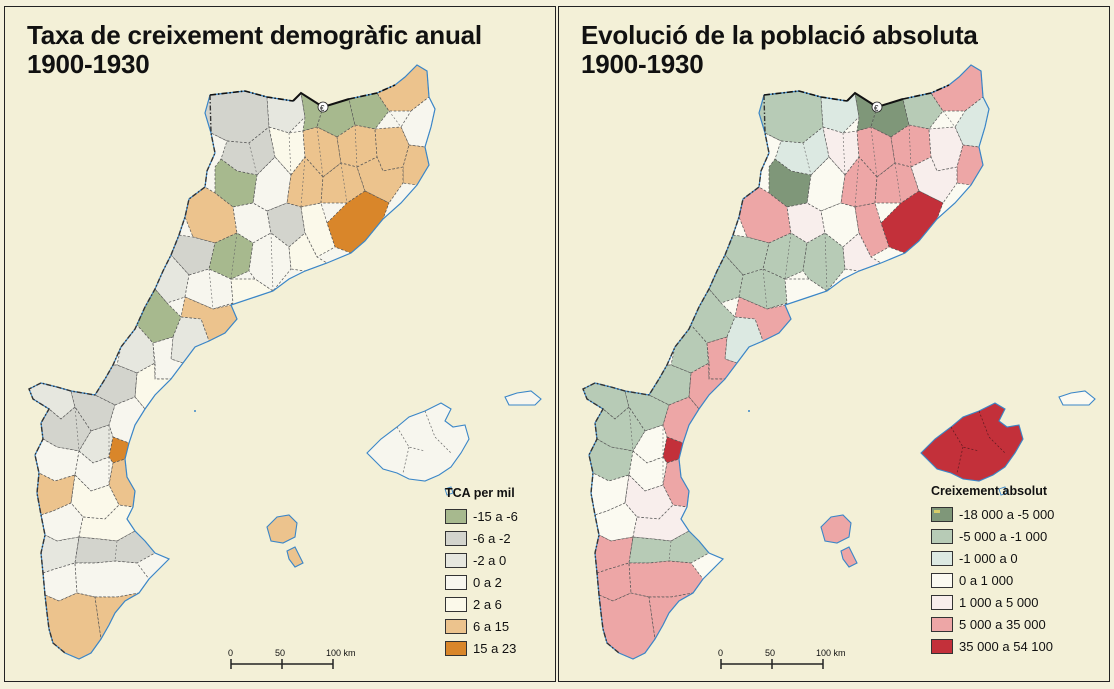 This screenshot has height=689, width=1114. I want to click on map-title-years: 1900-1930, so click(88, 64).